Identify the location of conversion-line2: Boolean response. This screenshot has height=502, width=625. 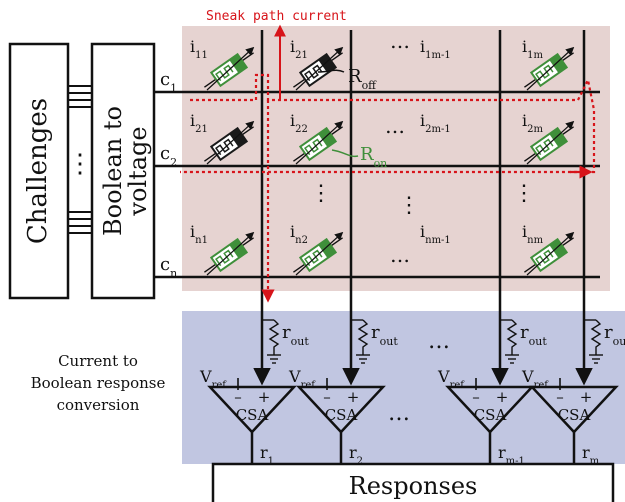
(98, 383).